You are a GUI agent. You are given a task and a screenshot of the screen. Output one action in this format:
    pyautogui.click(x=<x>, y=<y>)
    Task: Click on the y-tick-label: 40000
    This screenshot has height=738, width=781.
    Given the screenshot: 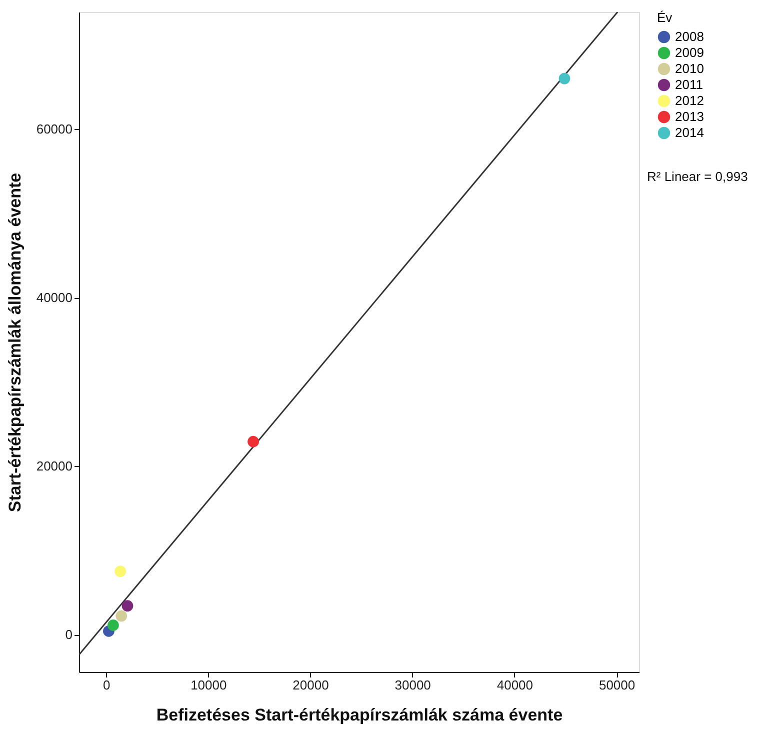 What is the action you would take?
    pyautogui.click(x=54, y=298)
    